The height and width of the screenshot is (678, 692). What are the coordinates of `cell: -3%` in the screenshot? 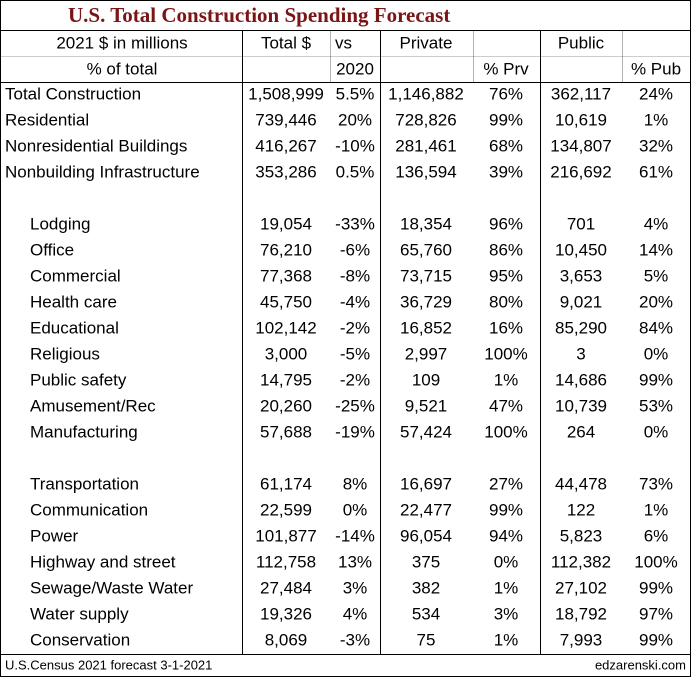 It's located at (355, 639).